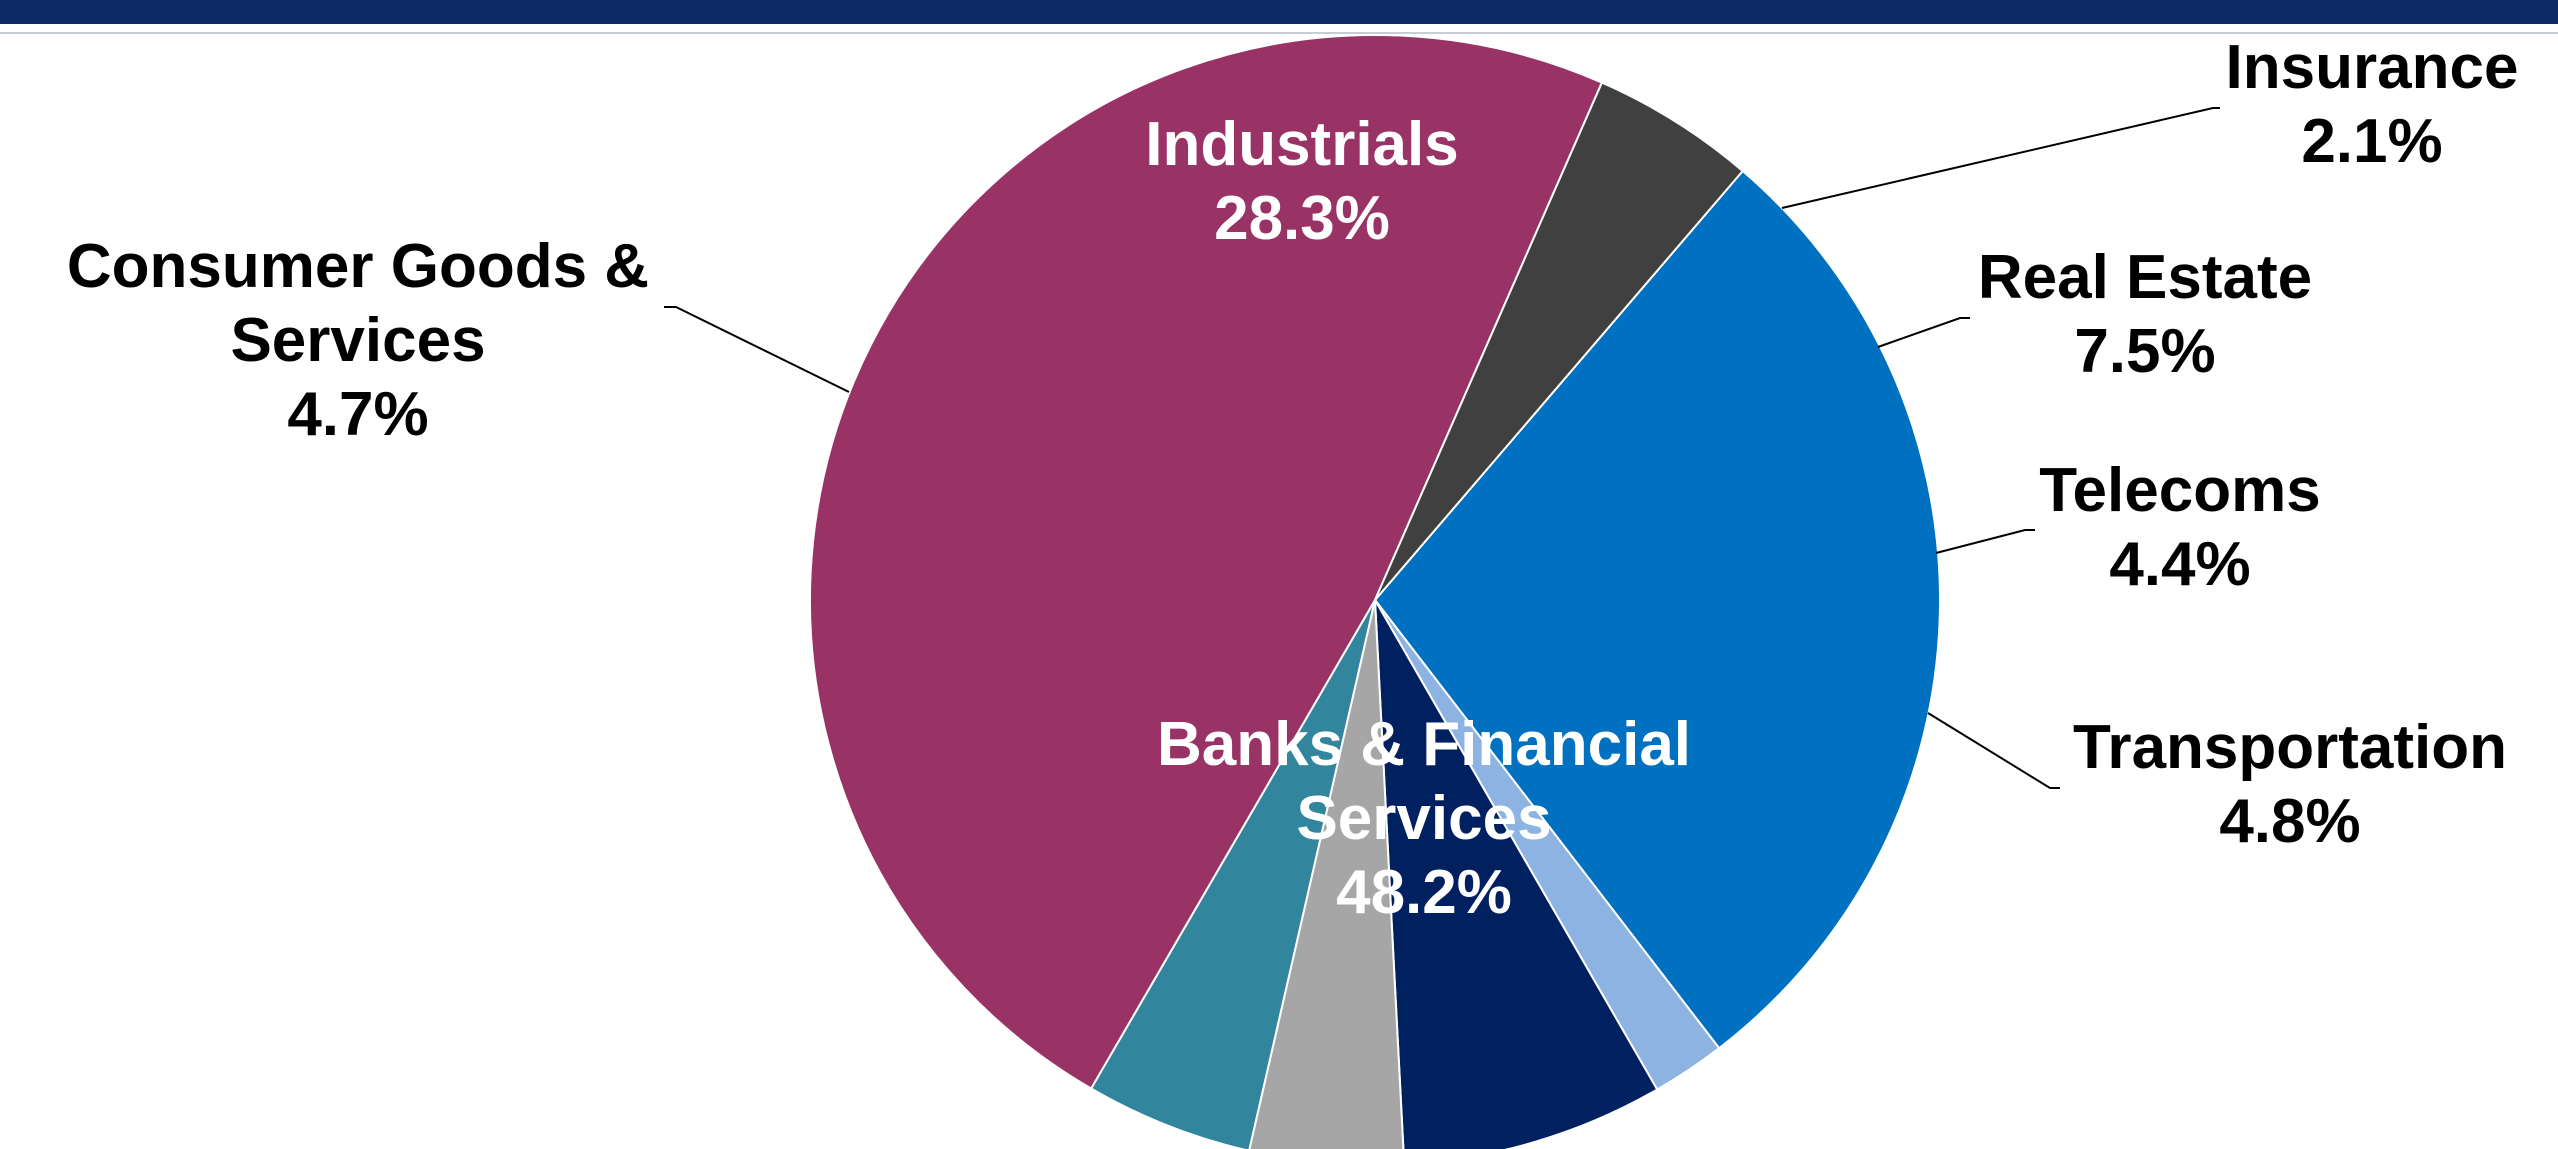 This screenshot has height=1149, width=2558. What do you see at coordinates (1302, 144) in the screenshot?
I see `slice-name-label: Industrials` at bounding box center [1302, 144].